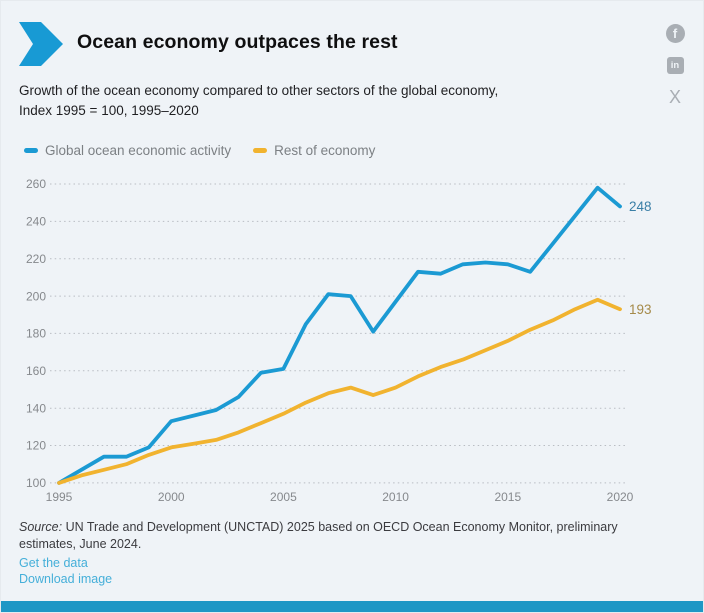  I want to click on footer-links: Get the data Download image, so click(65, 571).